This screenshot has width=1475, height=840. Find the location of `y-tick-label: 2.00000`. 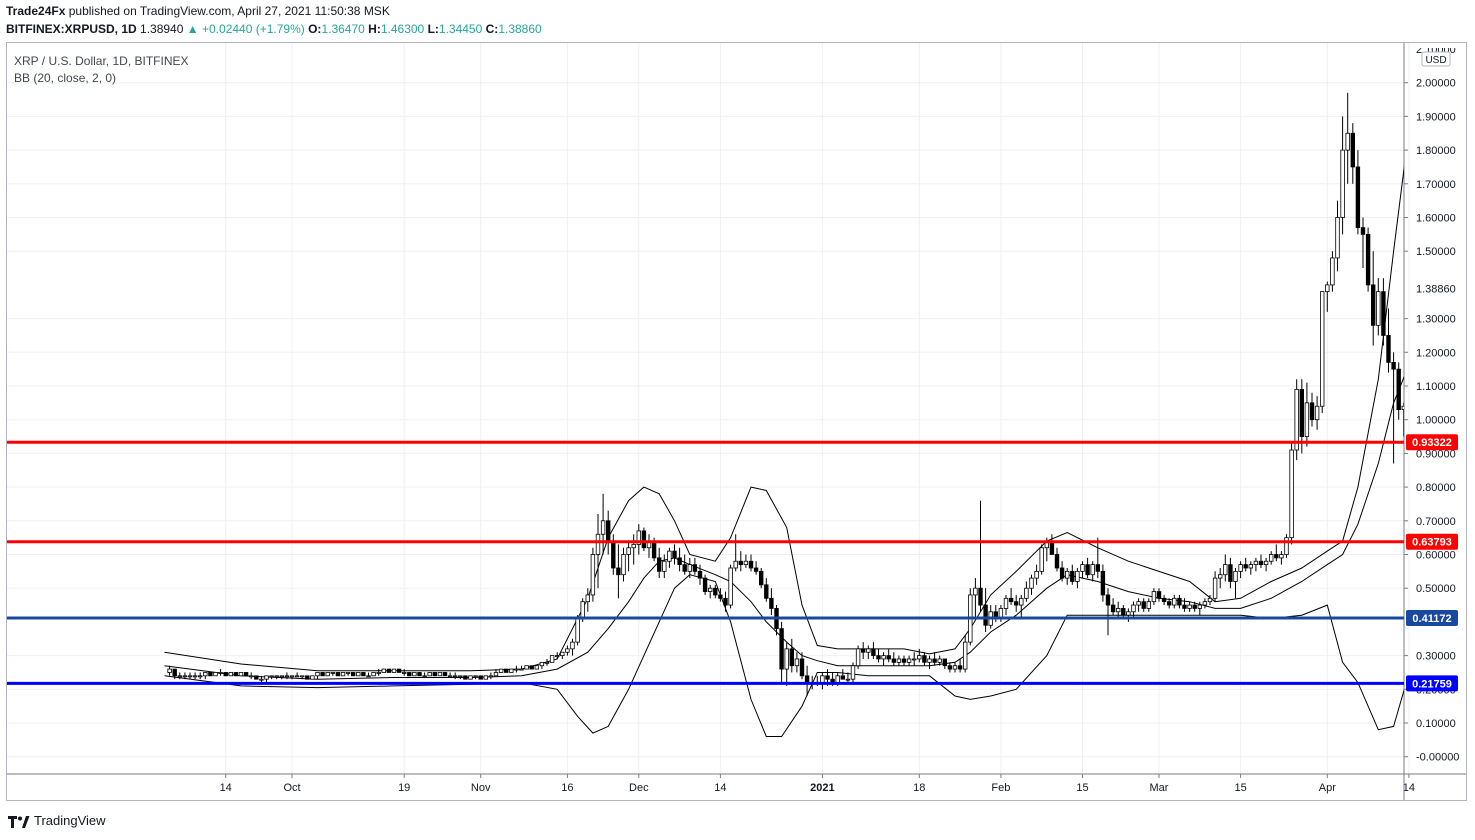

y-tick-label: 2.00000 is located at coordinates (1436, 84).